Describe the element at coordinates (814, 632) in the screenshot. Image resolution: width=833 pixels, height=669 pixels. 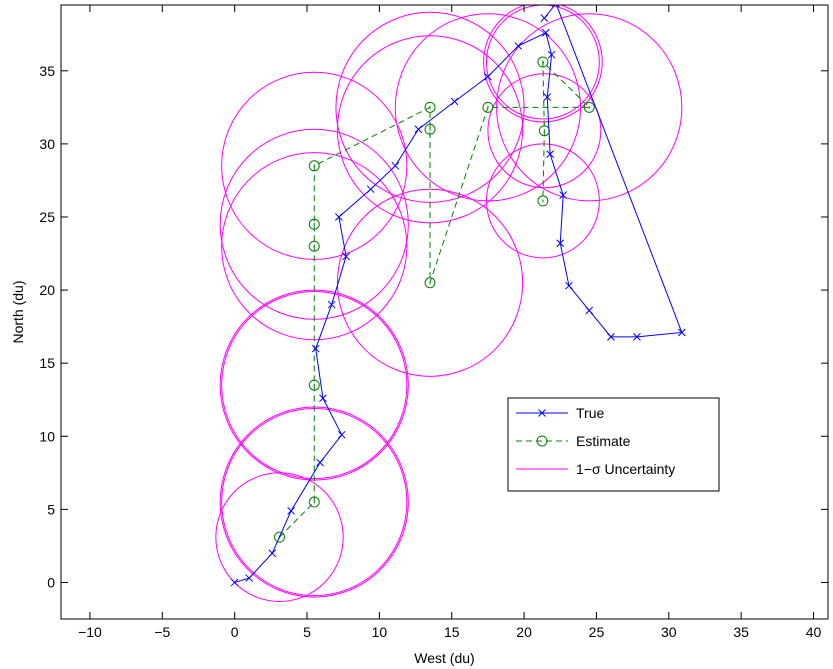
I see `x-tick-label: 40` at that location.